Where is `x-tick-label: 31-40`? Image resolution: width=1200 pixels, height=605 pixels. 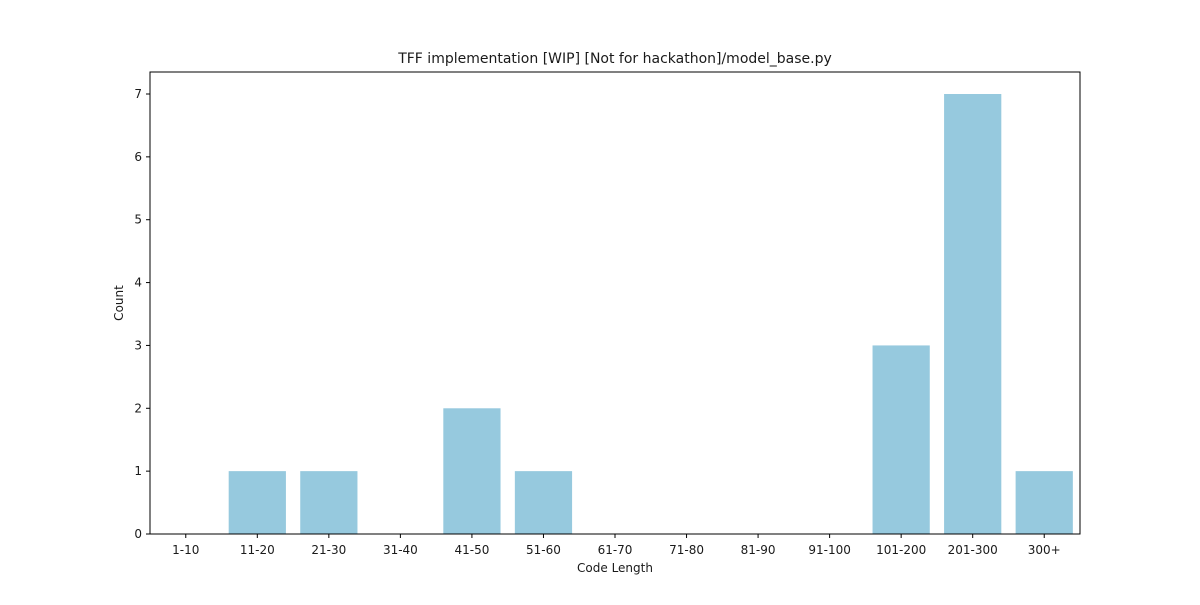
x-tick-label: 31-40 is located at coordinates (400, 550).